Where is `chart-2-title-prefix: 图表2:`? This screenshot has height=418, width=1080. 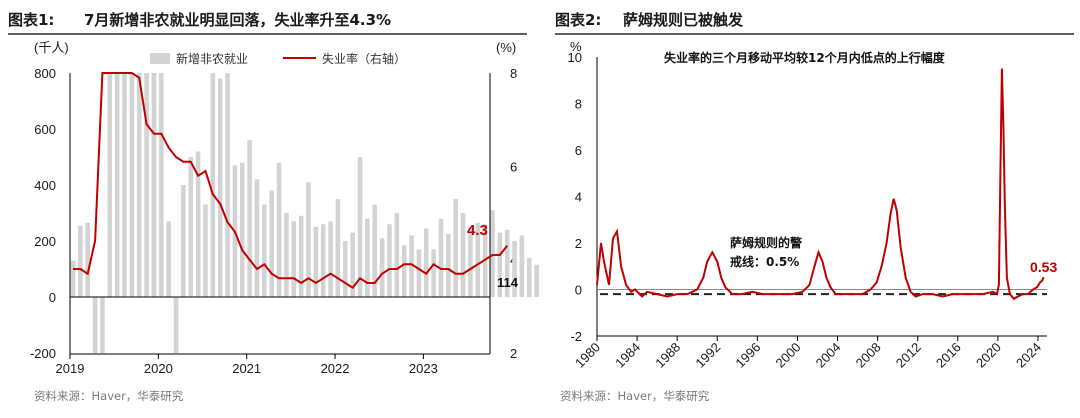 chart-2-title-prefix: 图表2: is located at coordinates (578, 20).